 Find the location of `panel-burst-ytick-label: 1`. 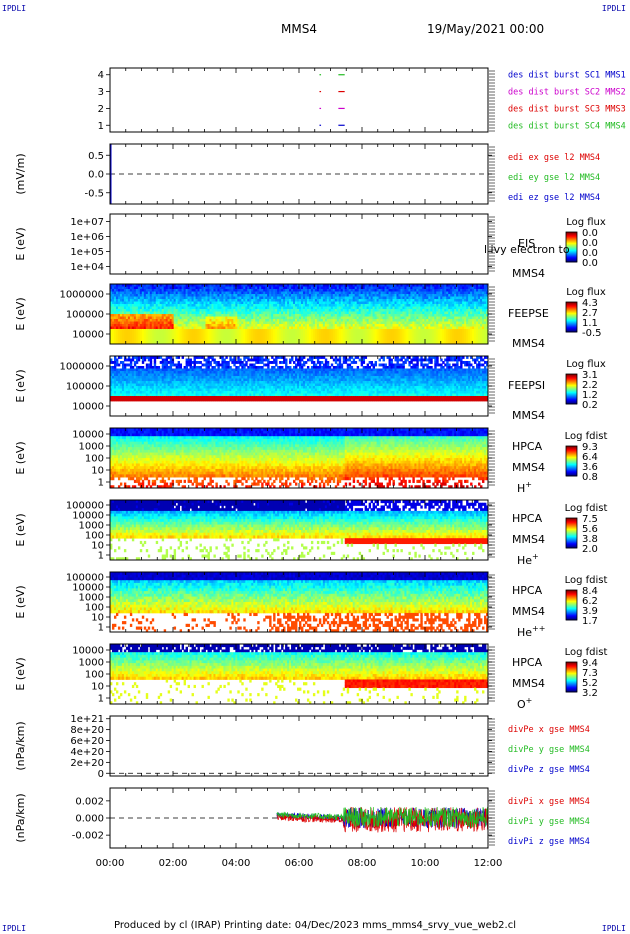

panel-burst-ytick-label: 1 is located at coordinates (101, 126).